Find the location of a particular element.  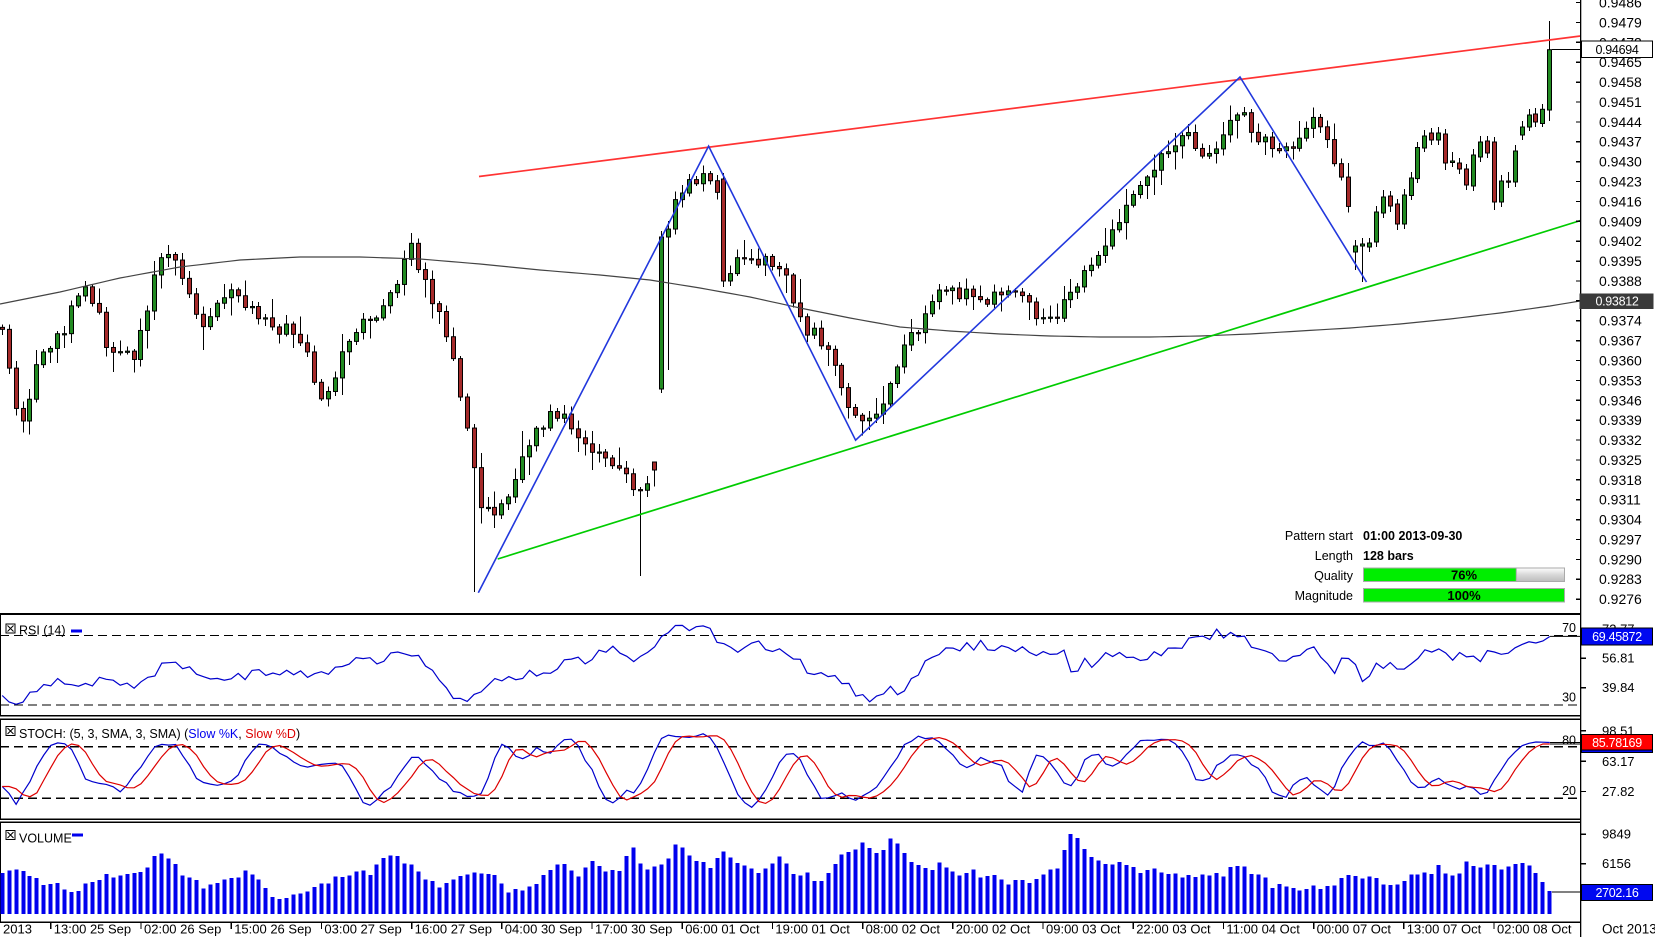

svg-text: 56.81 is located at coordinates (1618, 658).